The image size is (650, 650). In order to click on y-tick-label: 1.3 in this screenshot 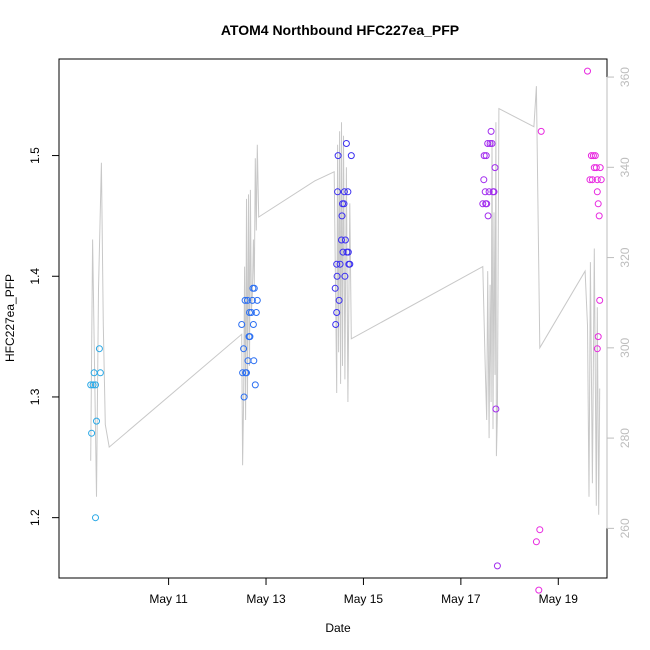, I will do `click(35, 396)`.